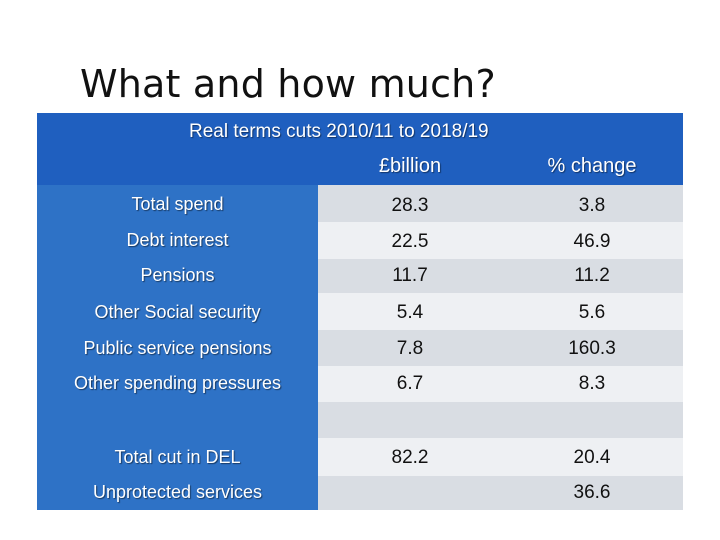 The width and height of the screenshot is (720, 540). Describe the element at coordinates (592, 241) in the screenshot. I see `cell-percent: 46.9` at that location.